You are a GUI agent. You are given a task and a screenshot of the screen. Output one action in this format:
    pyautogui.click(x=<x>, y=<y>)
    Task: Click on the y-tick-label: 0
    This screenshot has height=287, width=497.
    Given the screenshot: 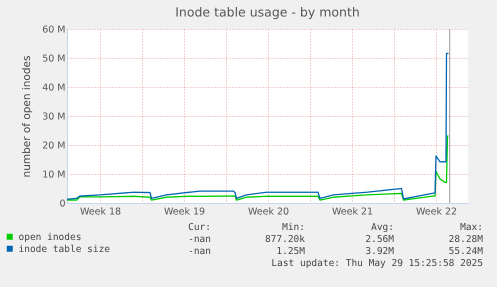 What is the action you would take?
    pyautogui.click(x=62, y=204)
    